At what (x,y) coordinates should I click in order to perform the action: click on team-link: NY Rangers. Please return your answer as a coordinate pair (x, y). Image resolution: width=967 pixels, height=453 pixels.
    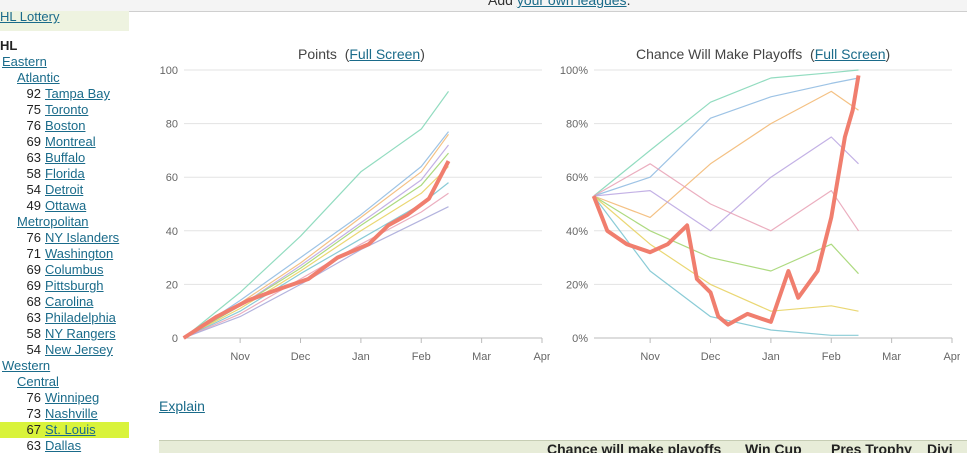
    Looking at the image, I should click on (80, 333).